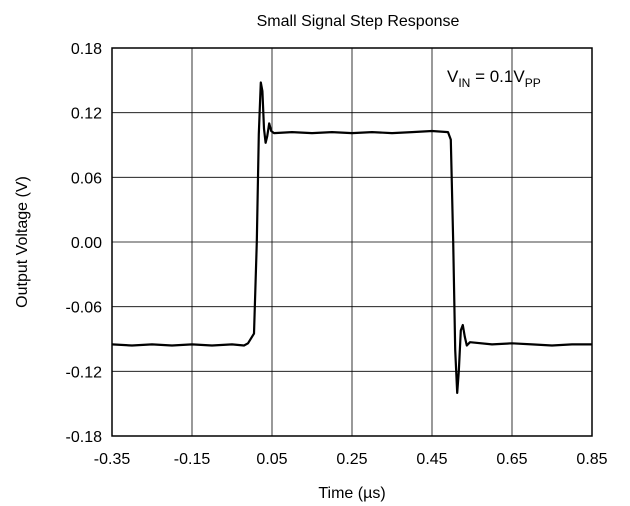  Describe the element at coordinates (86, 114) in the screenshot. I see `y-tick-label: 0.12` at that location.